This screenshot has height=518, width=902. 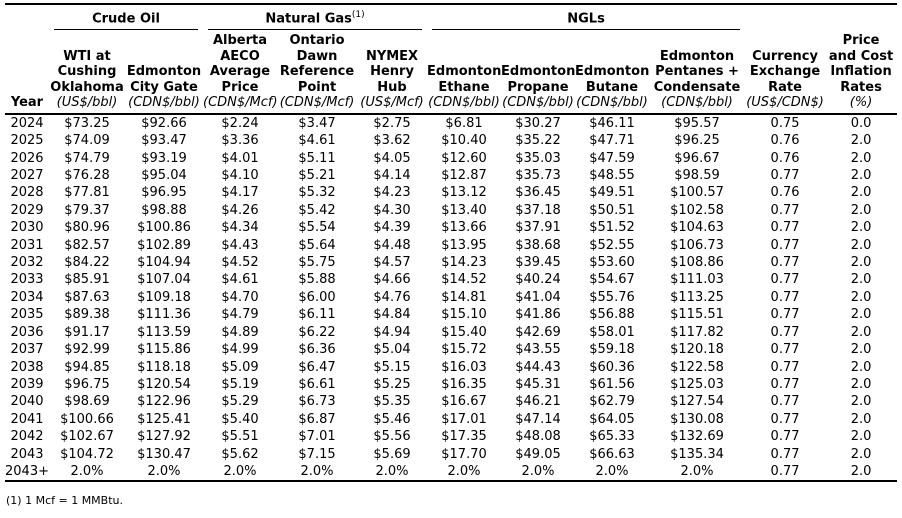 What do you see at coordinates (240, 350) in the screenshot?
I see `value-cell: $4.99` at bounding box center [240, 350].